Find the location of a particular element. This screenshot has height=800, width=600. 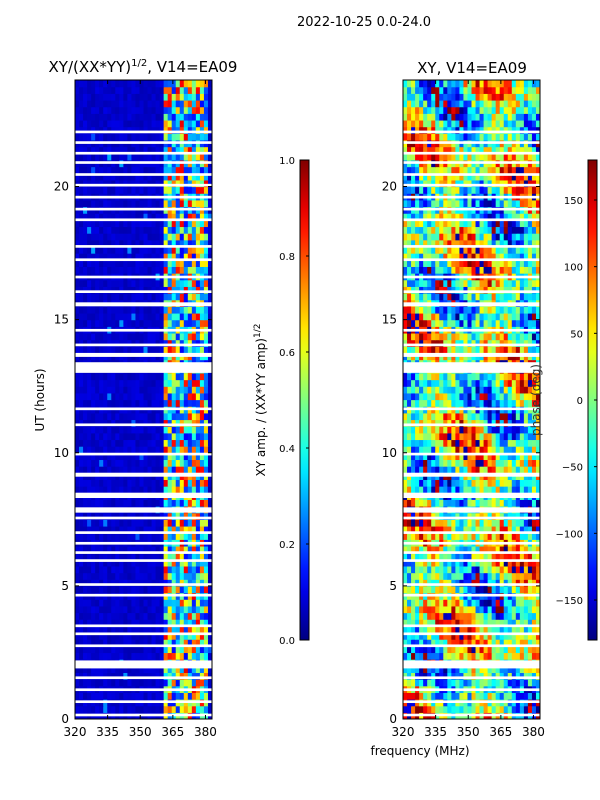

amplitude-colorbar-tick-label: 1.0 is located at coordinates (287, 161).